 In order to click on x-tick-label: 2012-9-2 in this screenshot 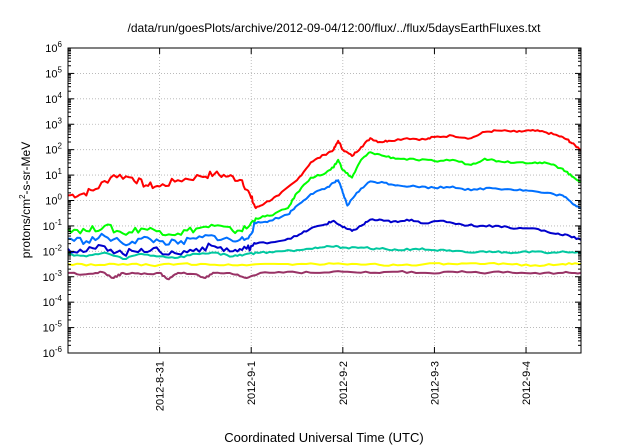, I will do `click(344, 383)`.